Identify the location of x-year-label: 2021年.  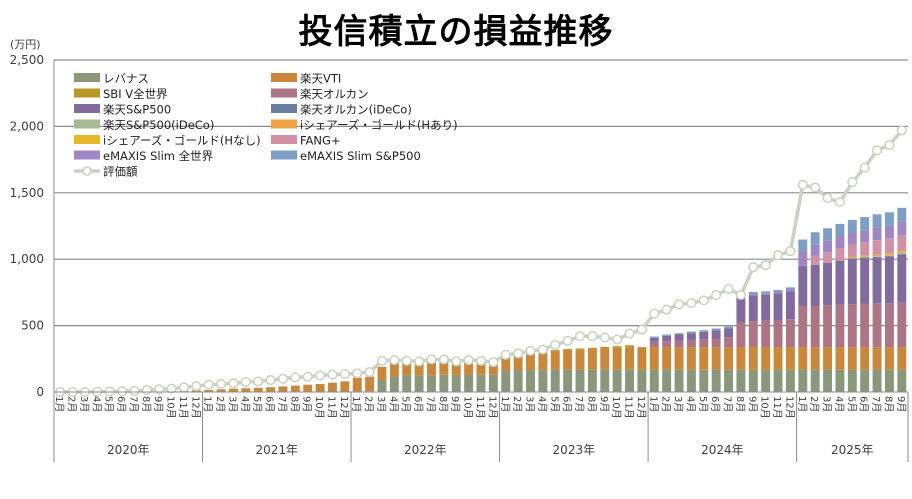
(277, 450).